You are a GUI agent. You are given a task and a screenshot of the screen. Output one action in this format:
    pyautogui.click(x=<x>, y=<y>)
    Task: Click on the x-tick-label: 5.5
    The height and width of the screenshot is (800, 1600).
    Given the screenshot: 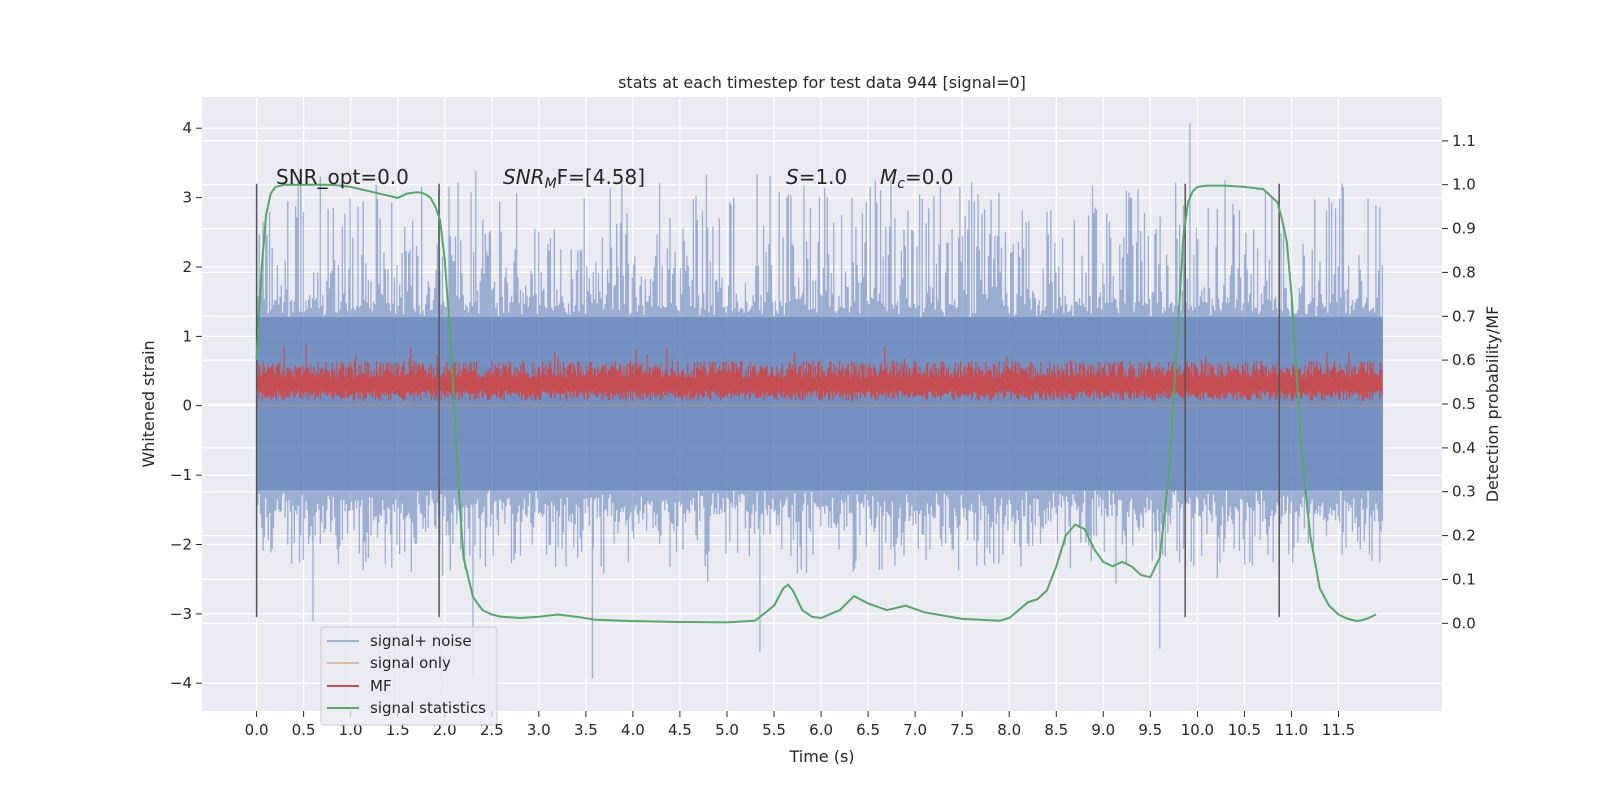 What is the action you would take?
    pyautogui.click(x=774, y=730)
    